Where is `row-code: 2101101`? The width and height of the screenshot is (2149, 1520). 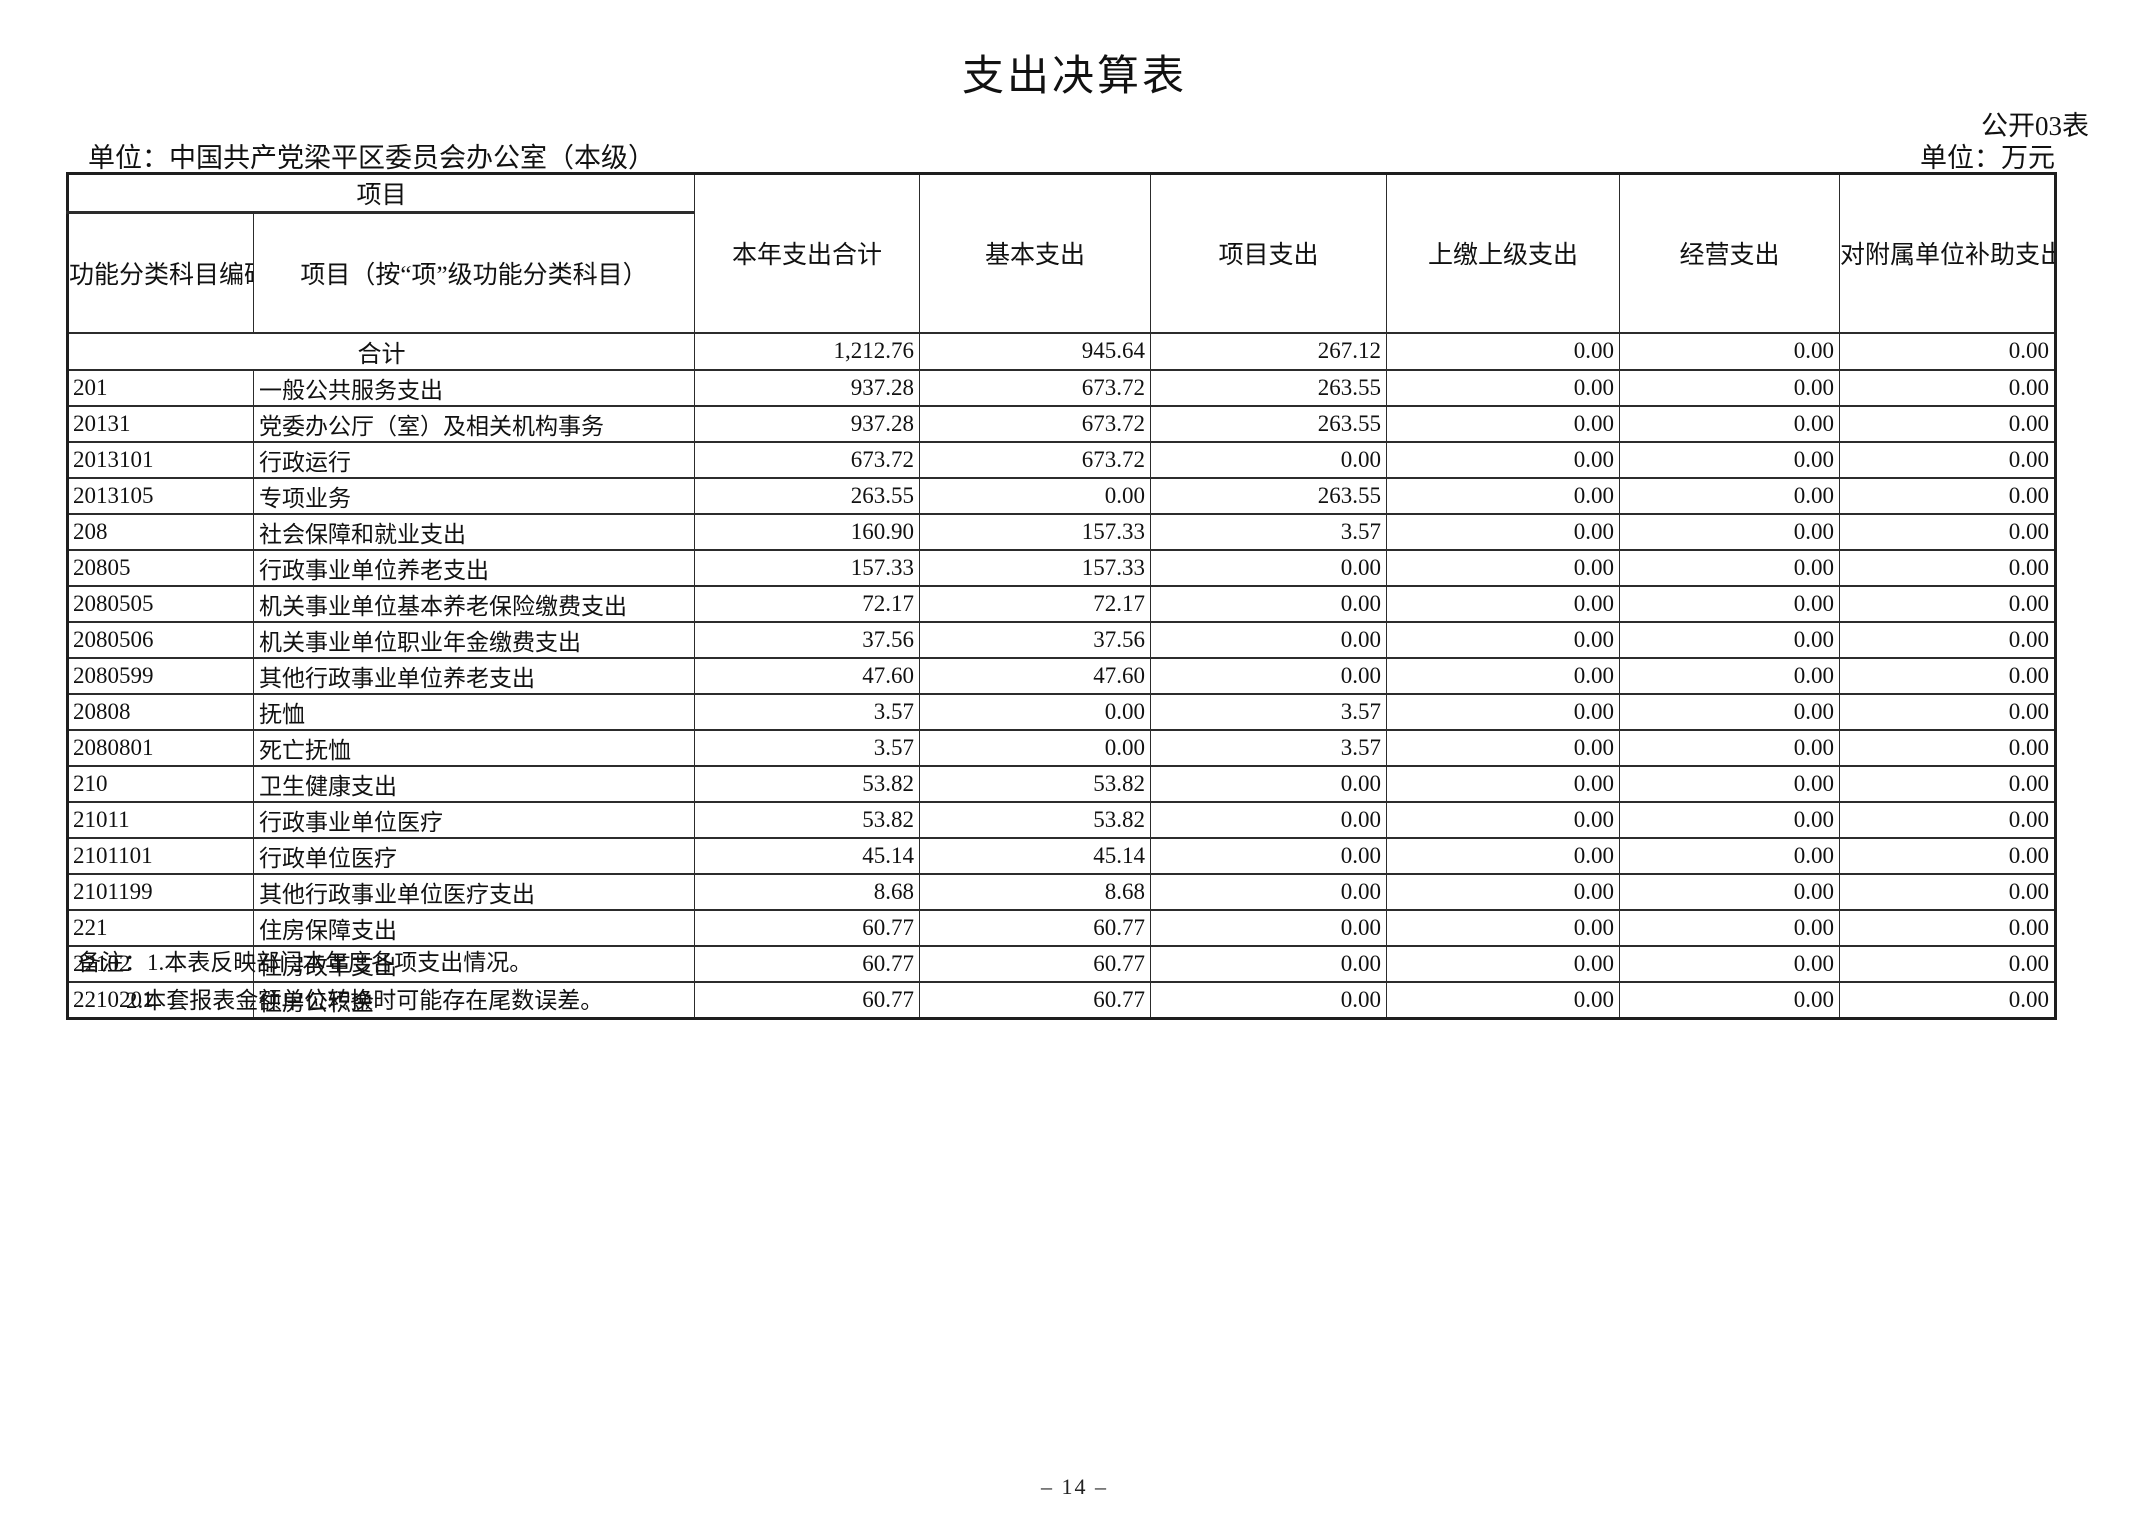 row-code: 2101101 is located at coordinates (160, 855).